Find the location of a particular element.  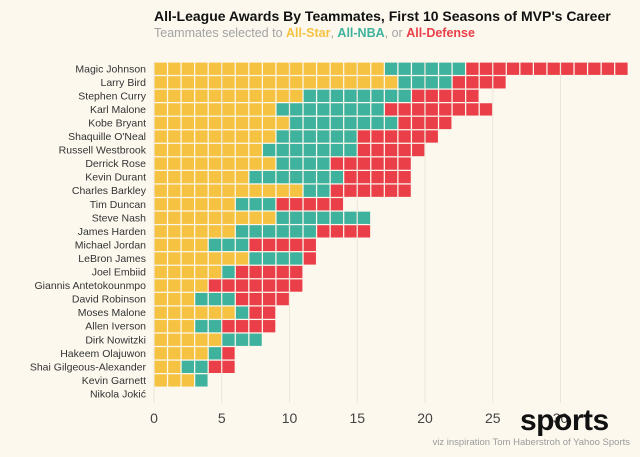

y-tick-label: Shai Gilgeous-Alexander is located at coordinates (88, 367).